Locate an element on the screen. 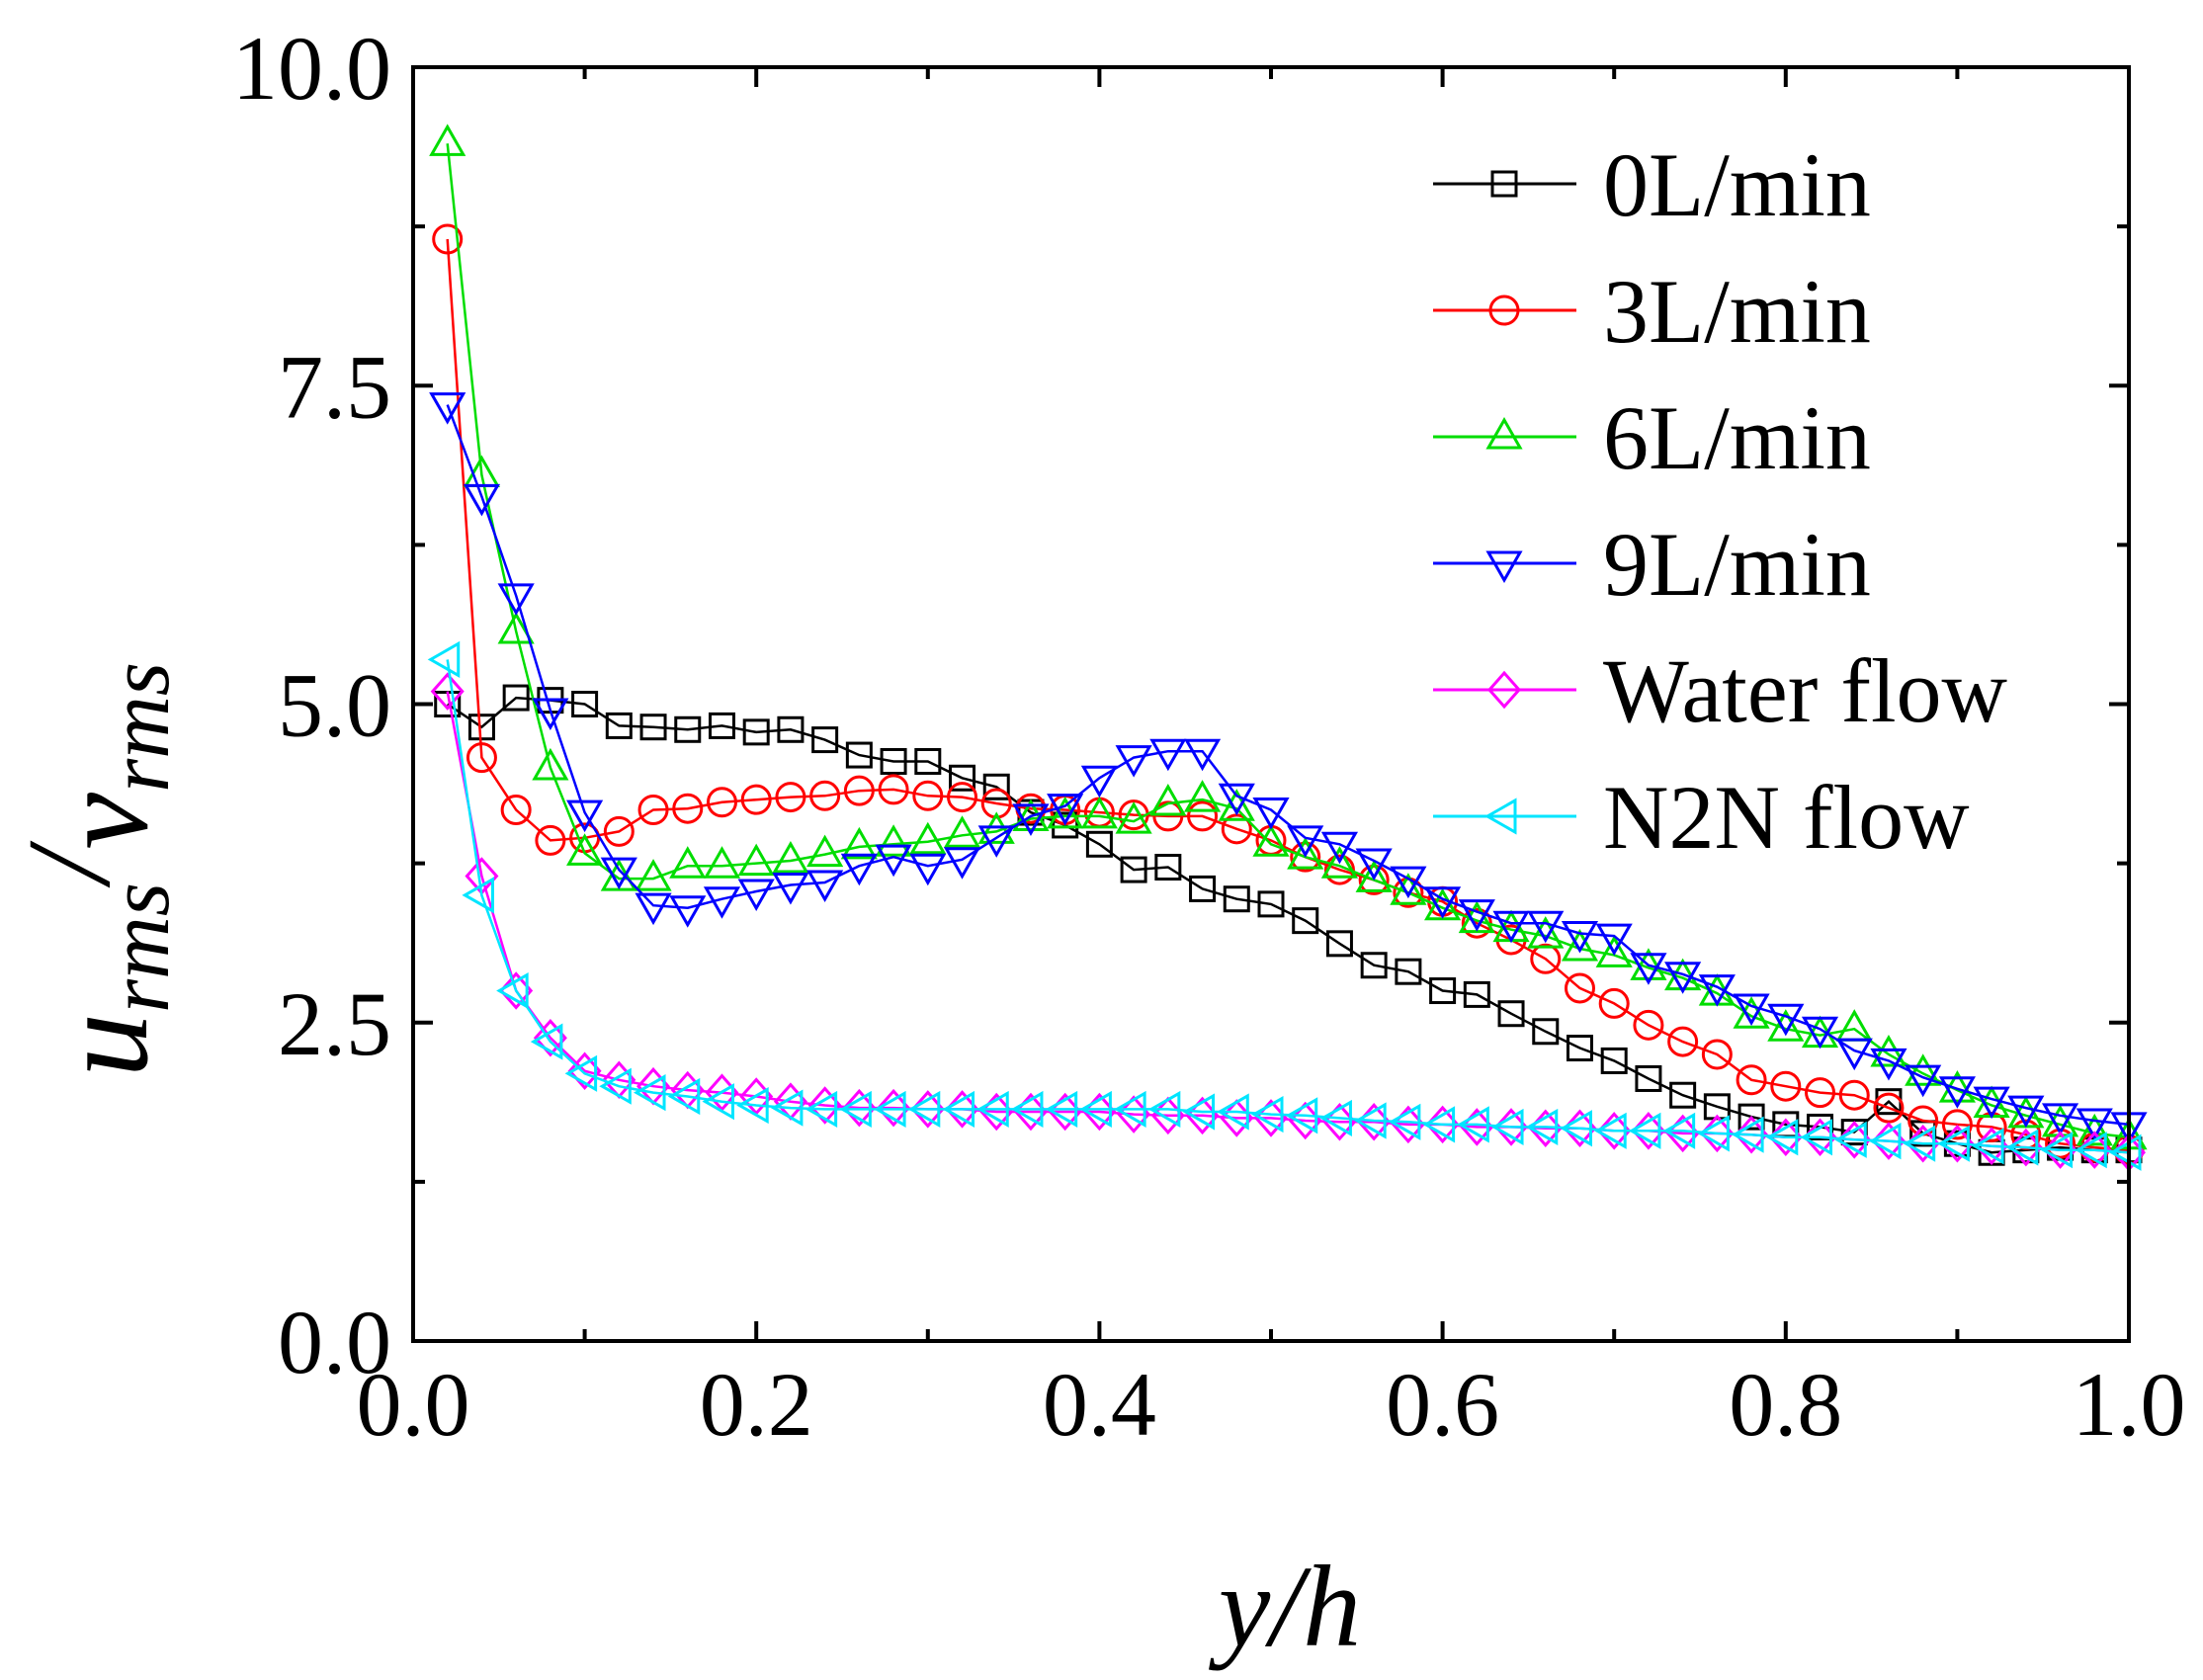 The height and width of the screenshot is (1680, 2203). svg-text: urms/vrms is located at coordinates (95, 869).